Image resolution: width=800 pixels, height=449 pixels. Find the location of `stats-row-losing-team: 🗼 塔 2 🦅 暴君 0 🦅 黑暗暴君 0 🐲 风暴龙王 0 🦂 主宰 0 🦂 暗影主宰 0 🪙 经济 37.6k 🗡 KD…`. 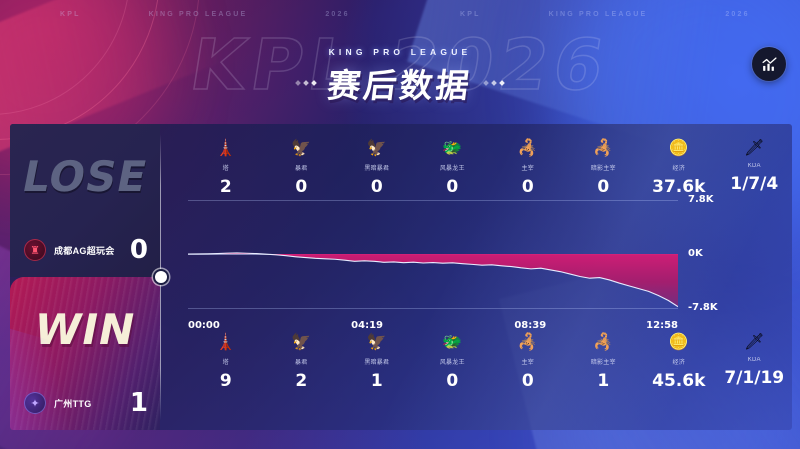

stats-row-losing-team: 🗼 塔 2 🦅 暴君 0 🦅 黑暗暴君 0 🐲 风暴龙王 0 🦂 主宰 0 🦂 暗影主宰 0 🪙 经济 37.6k 🗡 KD… is located at coordinates (490, 168).